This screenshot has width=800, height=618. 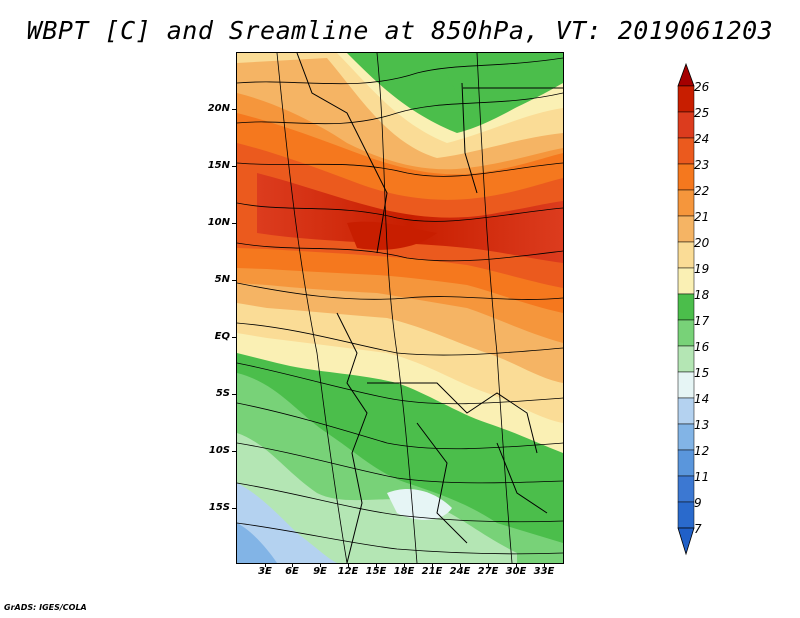 What do you see at coordinates (348, 571) in the screenshot?
I see `lon-label-12e: 12E` at bounding box center [348, 571].